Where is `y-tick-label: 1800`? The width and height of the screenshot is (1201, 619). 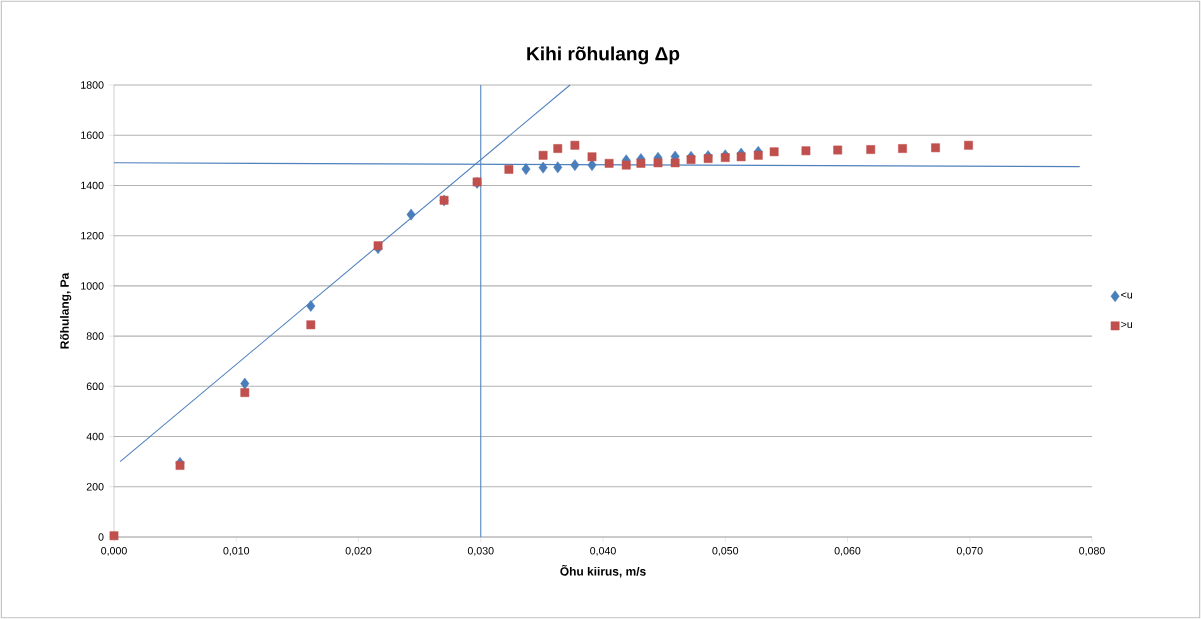 y-tick-label: 1800 is located at coordinates (92, 85).